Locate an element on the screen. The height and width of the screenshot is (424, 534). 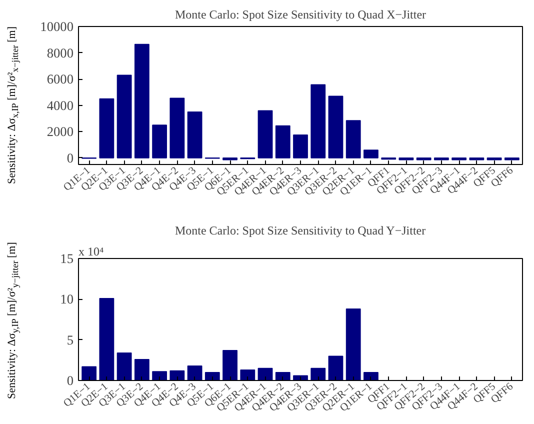
chart-title: Monte Carlo: Spot Size Sensitivity to Quad X−Jitter is located at coordinates (300, 15).